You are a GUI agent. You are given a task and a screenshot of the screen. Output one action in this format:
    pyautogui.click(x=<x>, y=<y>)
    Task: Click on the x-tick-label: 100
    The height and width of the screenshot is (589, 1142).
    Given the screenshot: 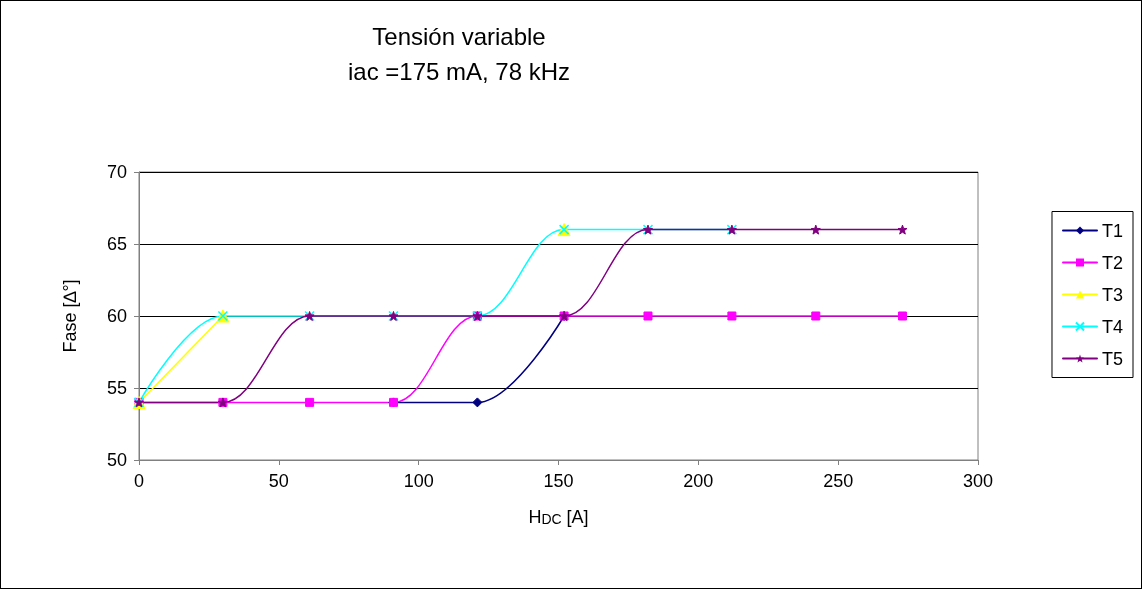 What is the action you would take?
    pyautogui.click(x=418, y=481)
    